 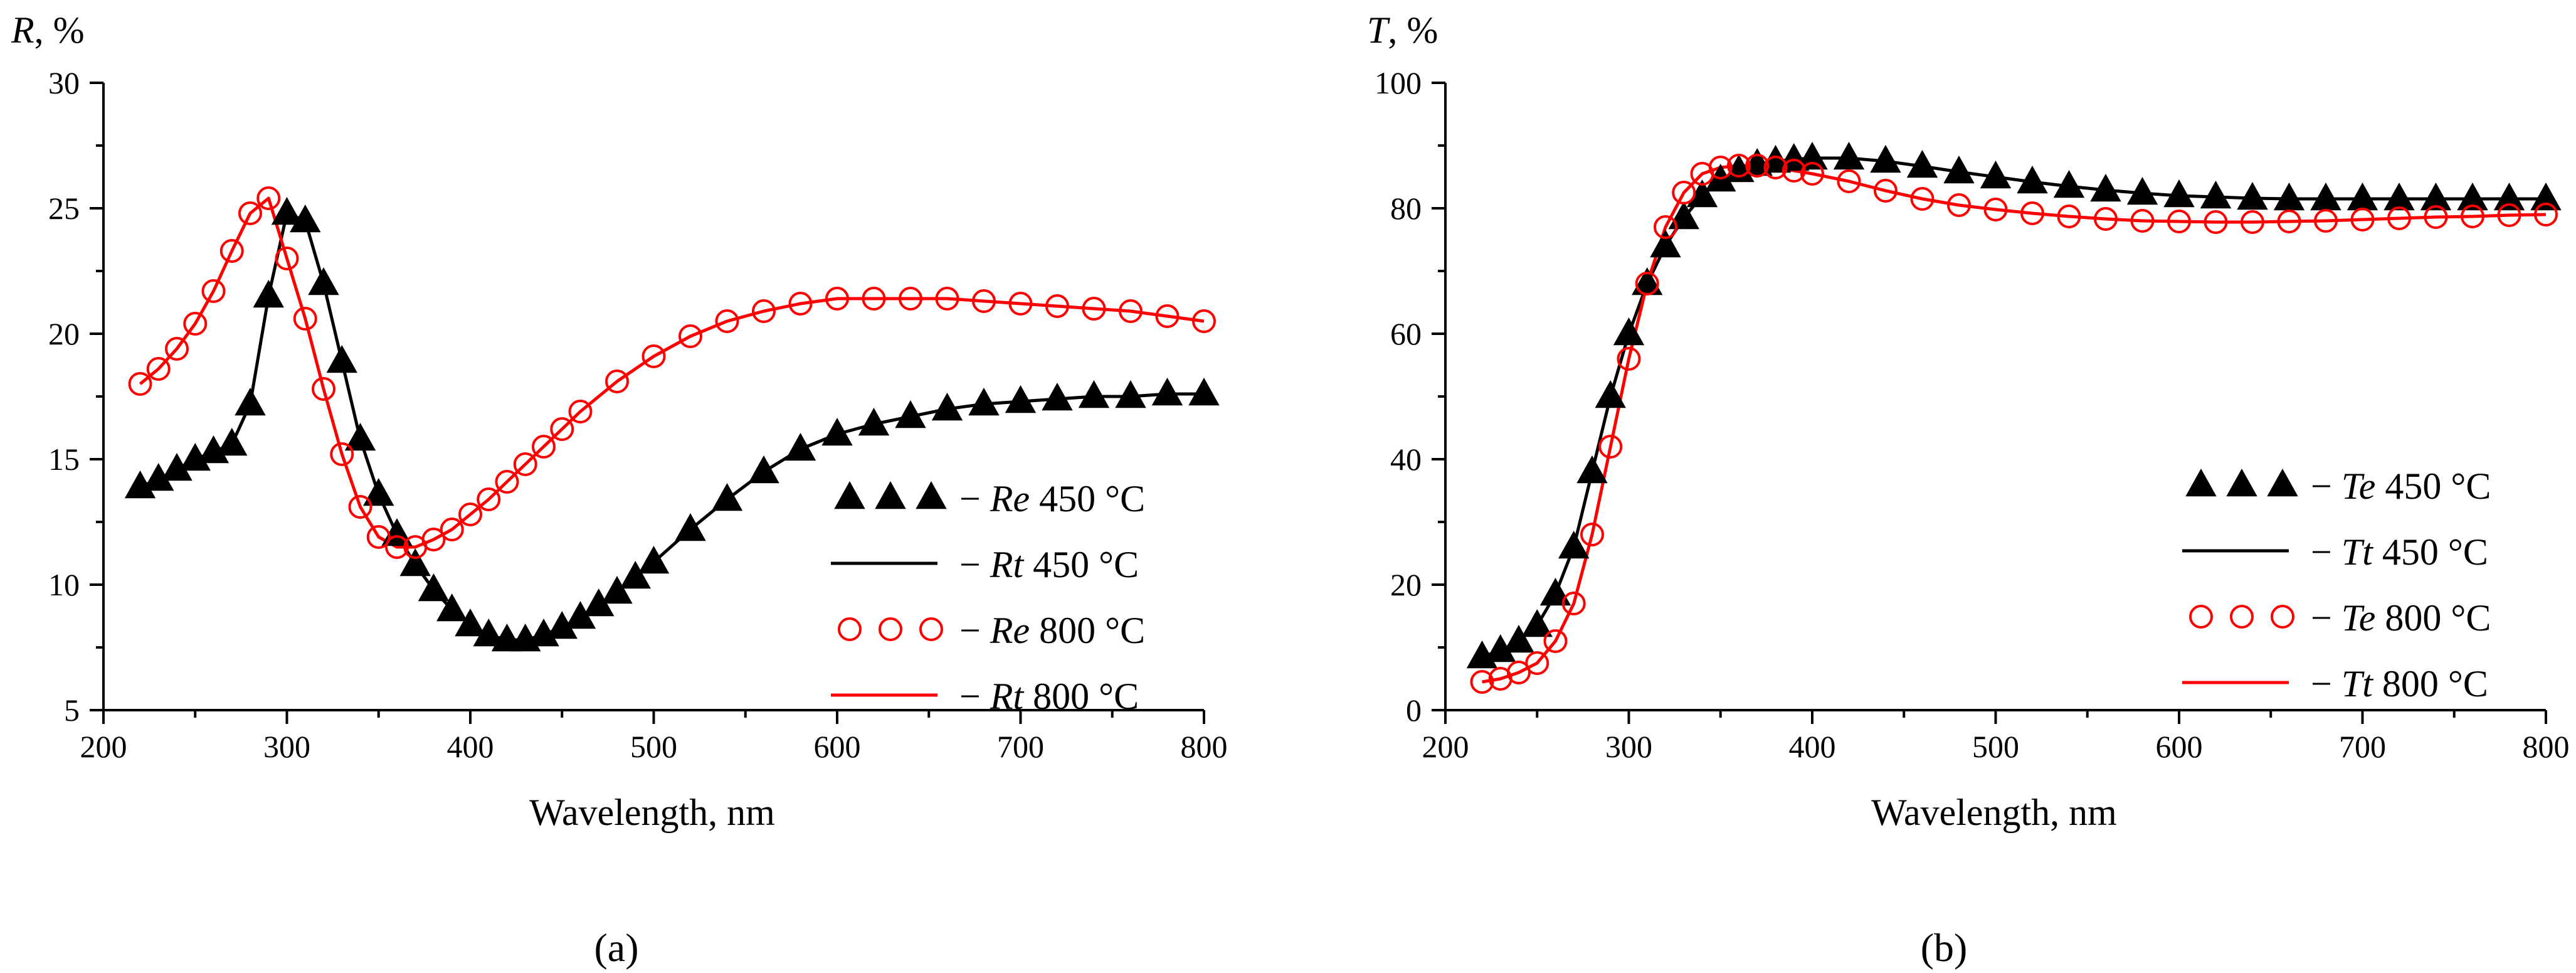 I want to click on legend-item: − Te 800 °C, so click(x=2340, y=618).